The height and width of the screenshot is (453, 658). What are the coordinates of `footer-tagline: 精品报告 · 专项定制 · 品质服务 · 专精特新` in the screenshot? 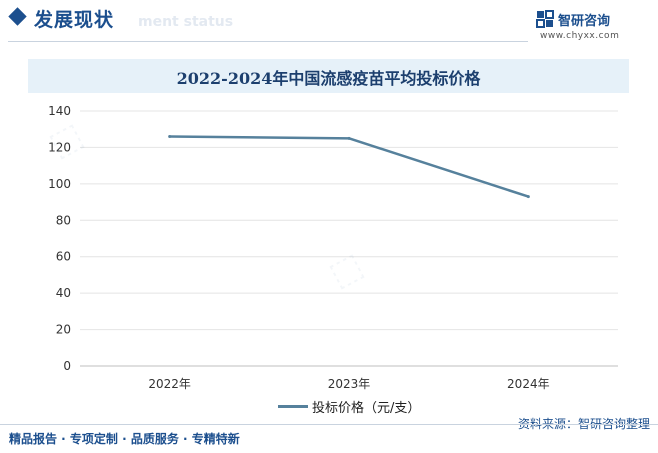 It's located at (124, 439).